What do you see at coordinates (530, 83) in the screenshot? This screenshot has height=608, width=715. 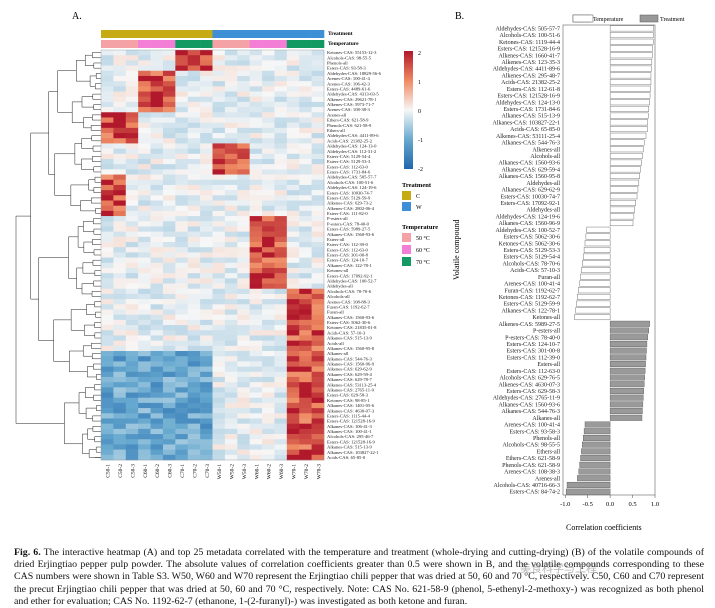 I see `bar-category-label: Acids-CAS: 21382-25-2` at bounding box center [530, 83].